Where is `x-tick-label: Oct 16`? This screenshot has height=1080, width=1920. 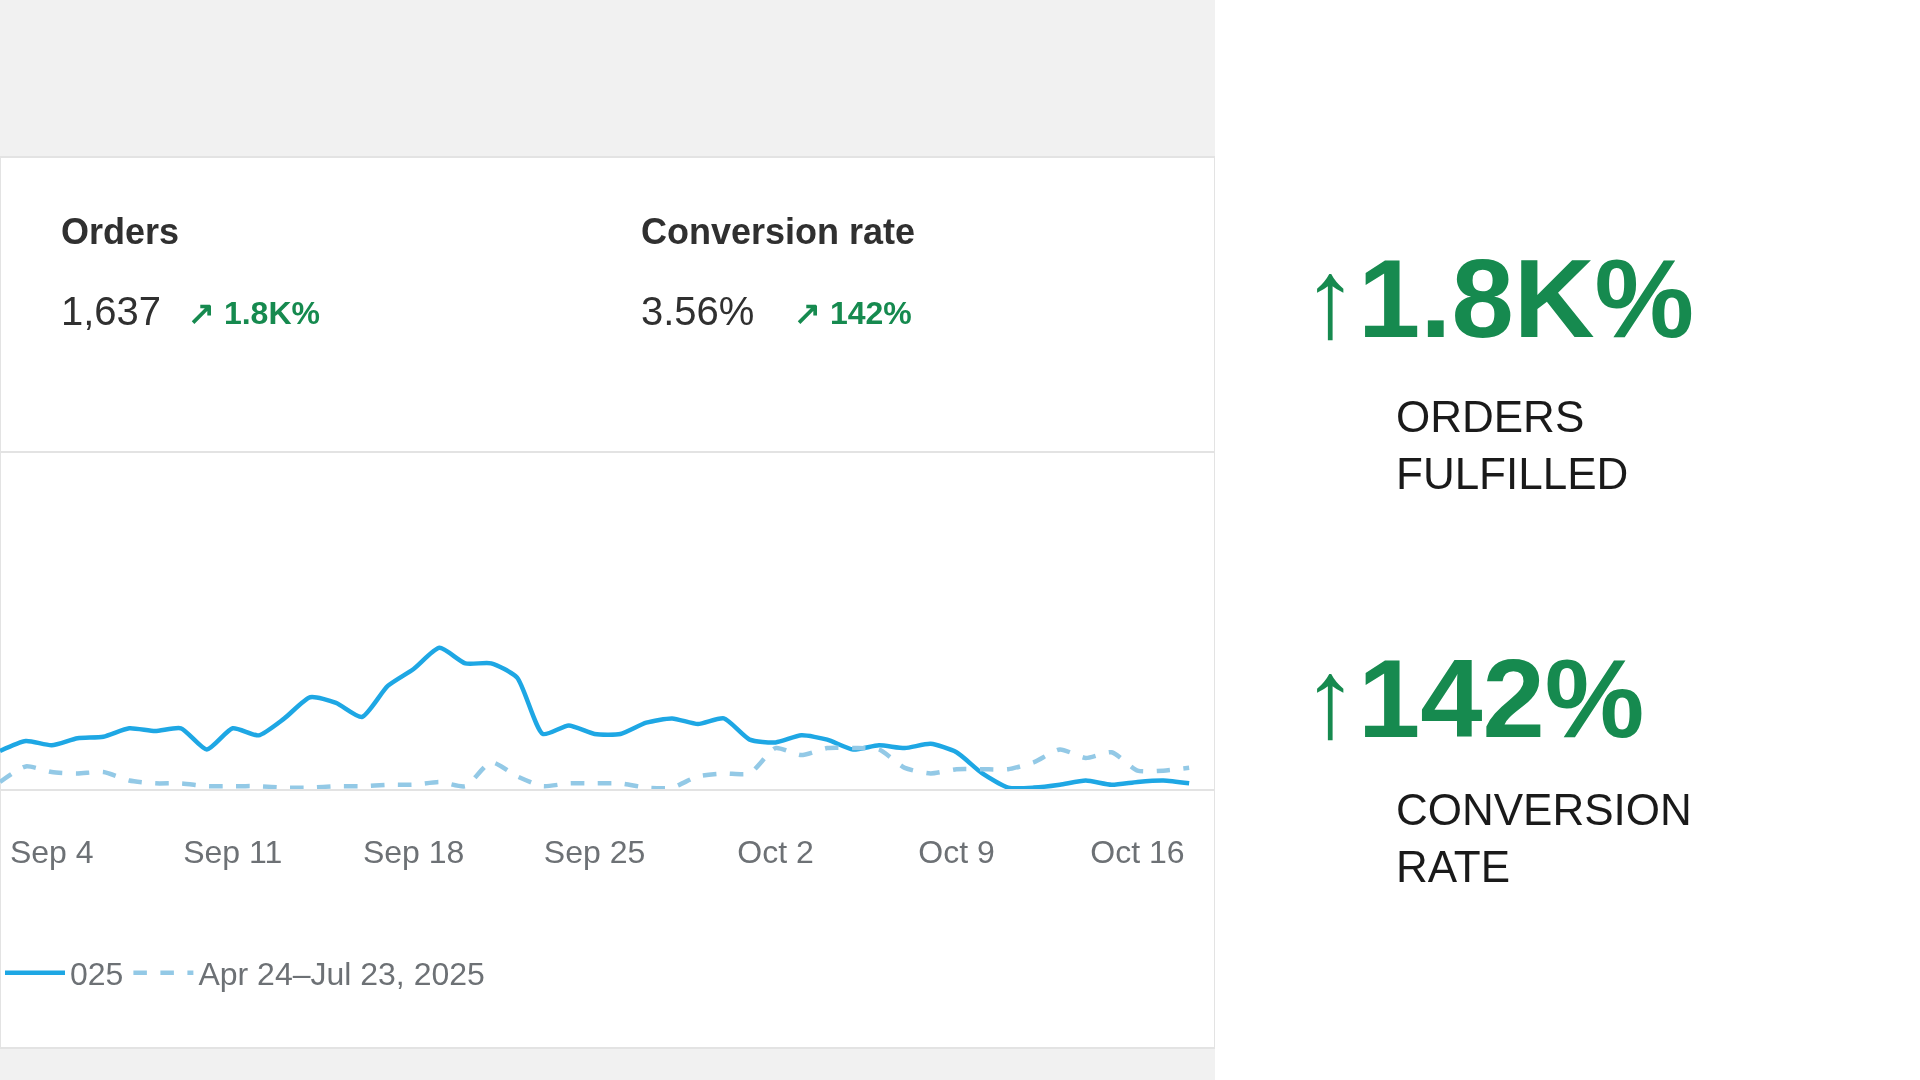
x-tick-label: Oct 16 is located at coordinates (1137, 852).